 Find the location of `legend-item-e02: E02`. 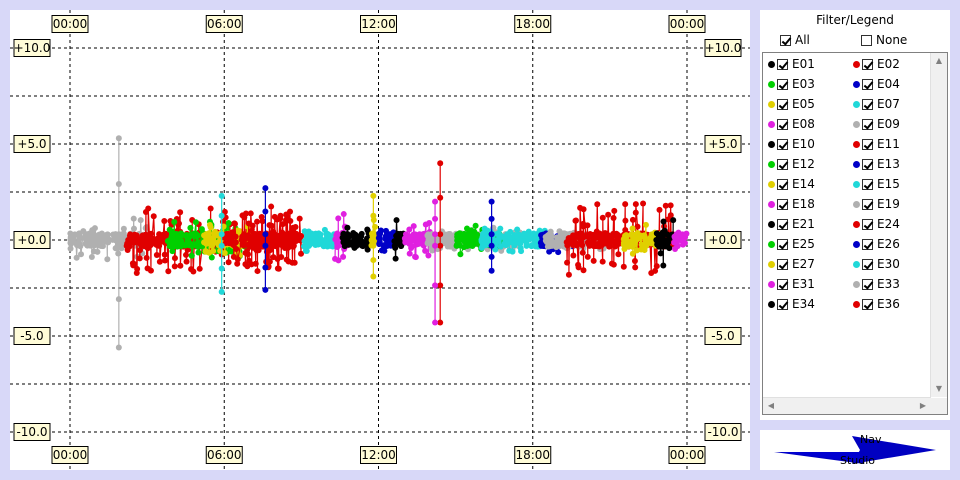

legend-item-e02: E02 is located at coordinates (876, 64).